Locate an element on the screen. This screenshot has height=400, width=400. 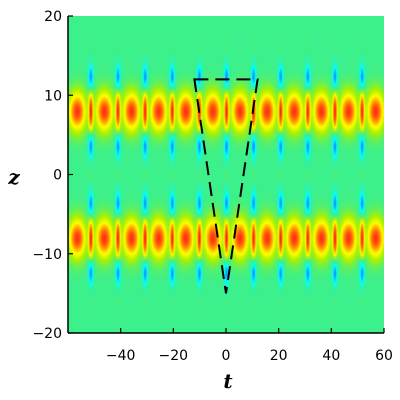
y-tick-label: 0 is located at coordinates (57, 176).